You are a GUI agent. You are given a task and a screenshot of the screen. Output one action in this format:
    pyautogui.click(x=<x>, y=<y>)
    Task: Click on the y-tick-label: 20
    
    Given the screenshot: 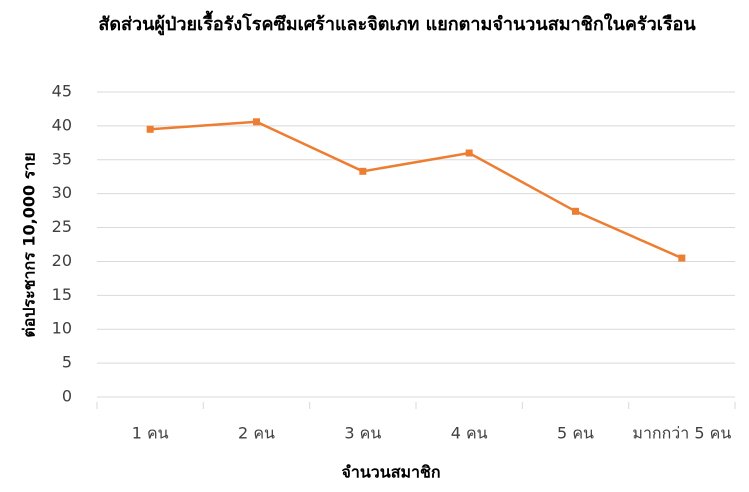 What is the action you would take?
    pyautogui.click(x=62, y=260)
    